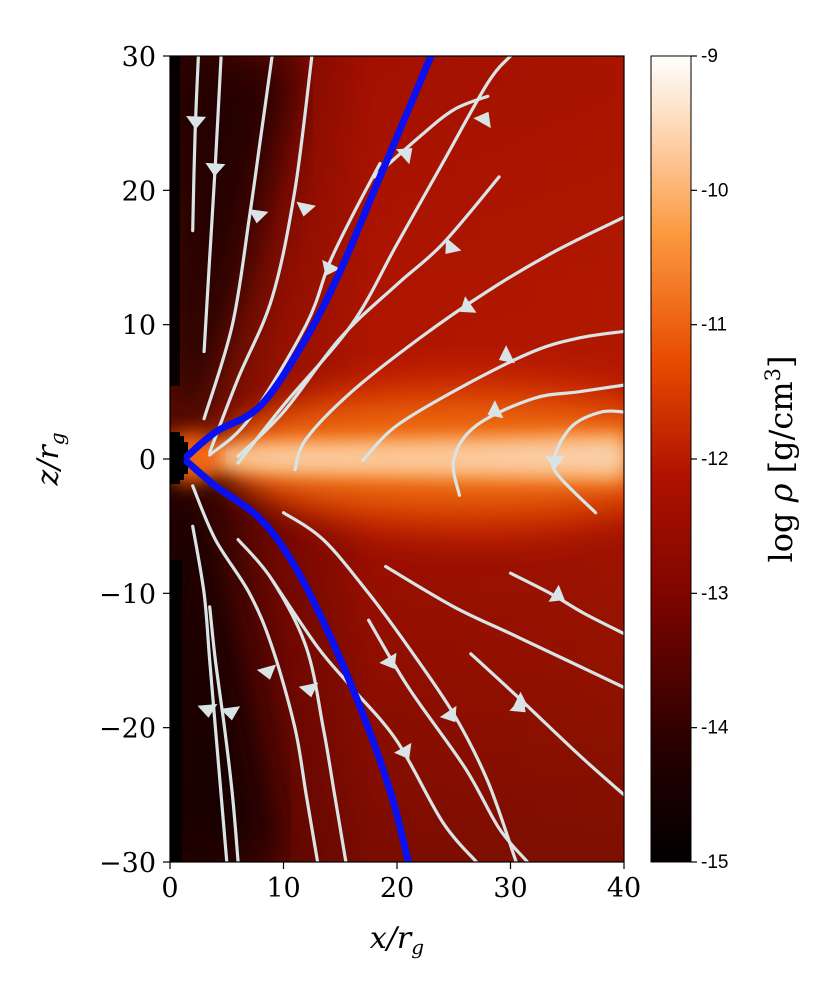 This screenshot has width=830, height=997. What do you see at coordinates (139, 191) in the screenshot?
I see `y-tick-label: 20` at bounding box center [139, 191].